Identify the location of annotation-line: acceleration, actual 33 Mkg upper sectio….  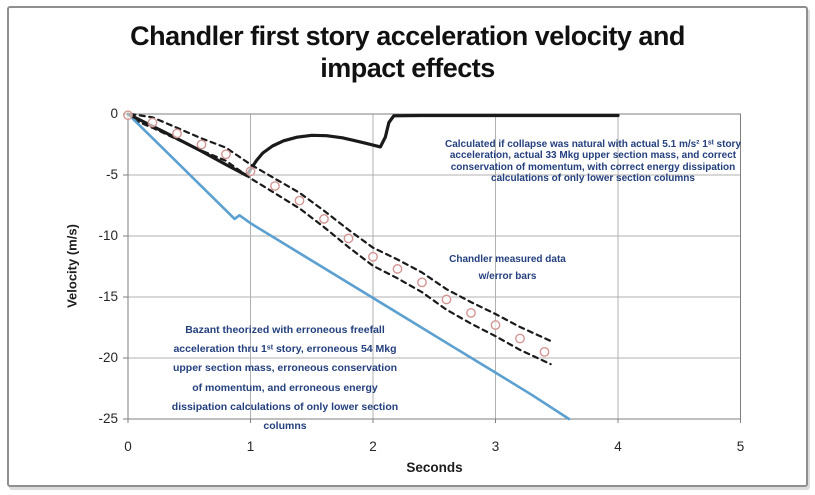
(593, 156).